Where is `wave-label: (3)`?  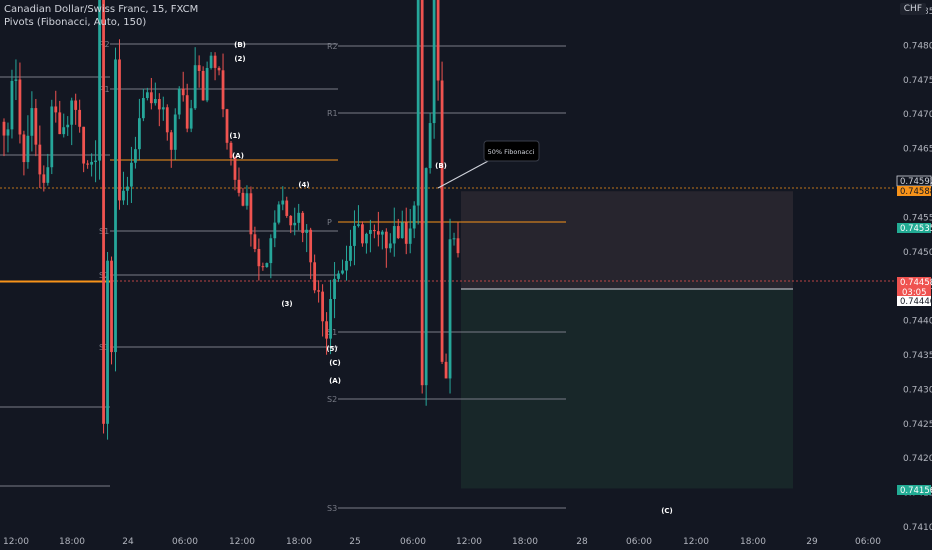 wave-label: (3) is located at coordinates (286, 304).